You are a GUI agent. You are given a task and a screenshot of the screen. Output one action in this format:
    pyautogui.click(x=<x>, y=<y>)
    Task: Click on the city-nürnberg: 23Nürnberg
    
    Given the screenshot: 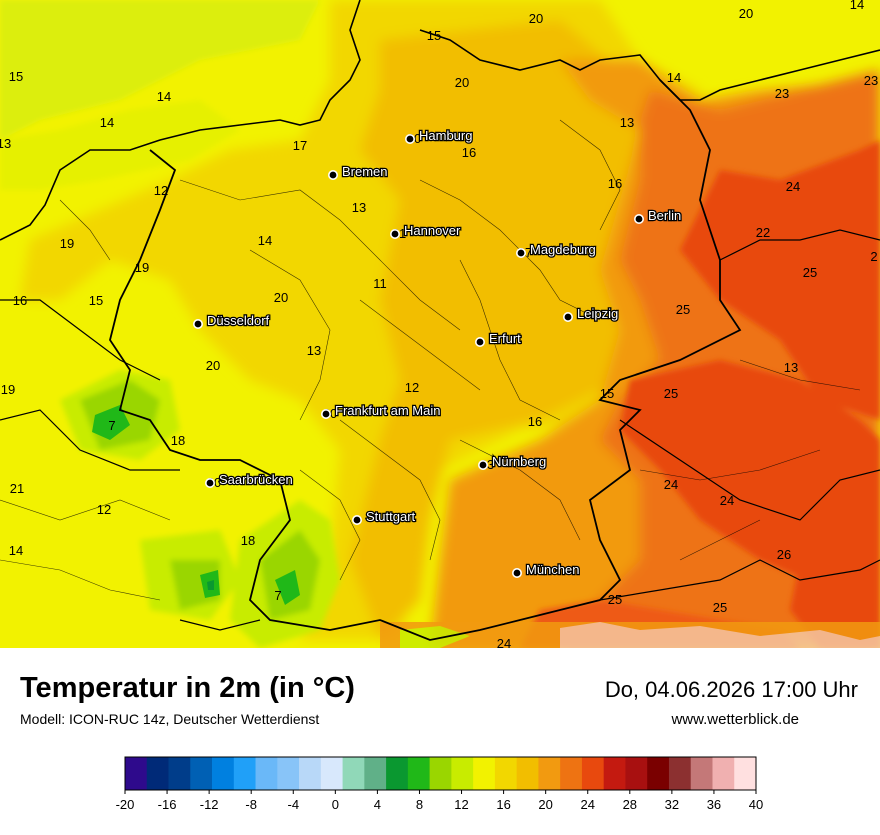 What is the action you would take?
    pyautogui.click(x=512, y=462)
    